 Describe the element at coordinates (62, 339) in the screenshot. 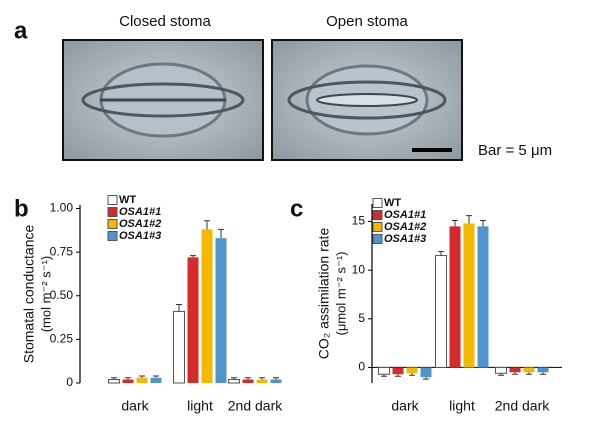

I see `y-tick-label: 0.25` at that location.